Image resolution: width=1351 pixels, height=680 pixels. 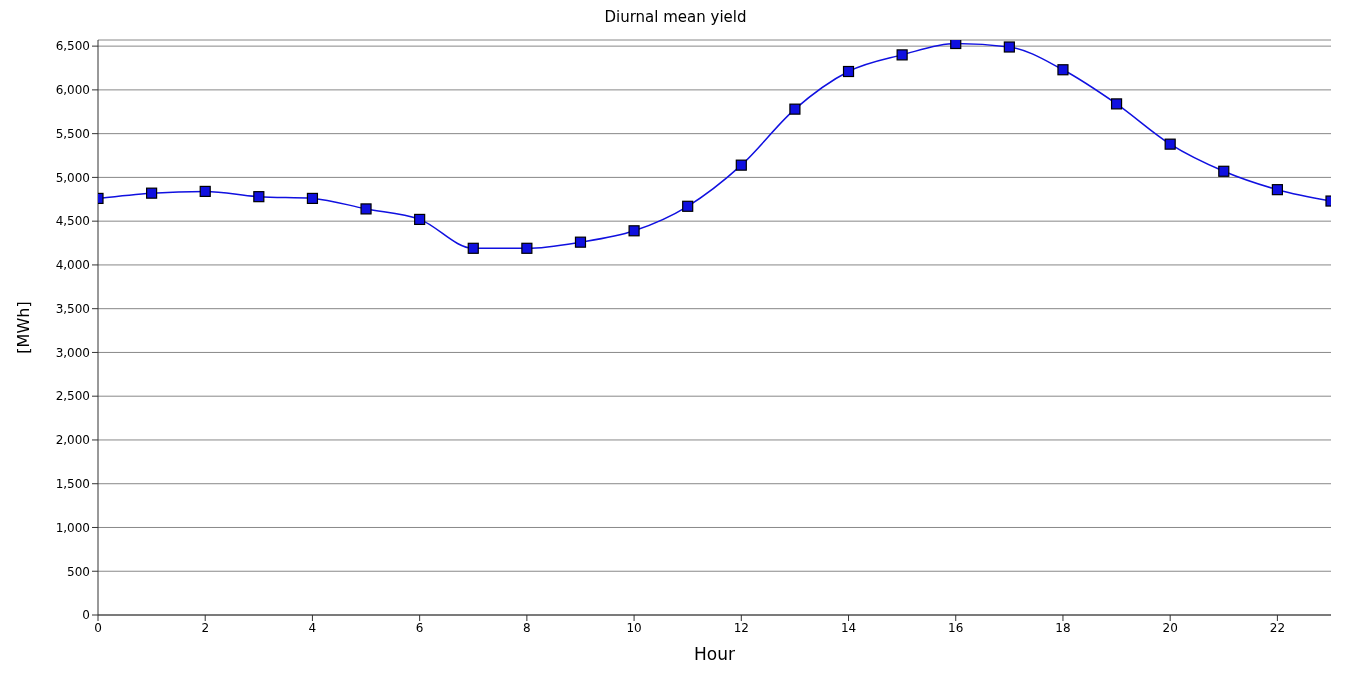 I want to click on y-tick-label: 2,000, so click(x=72, y=440).